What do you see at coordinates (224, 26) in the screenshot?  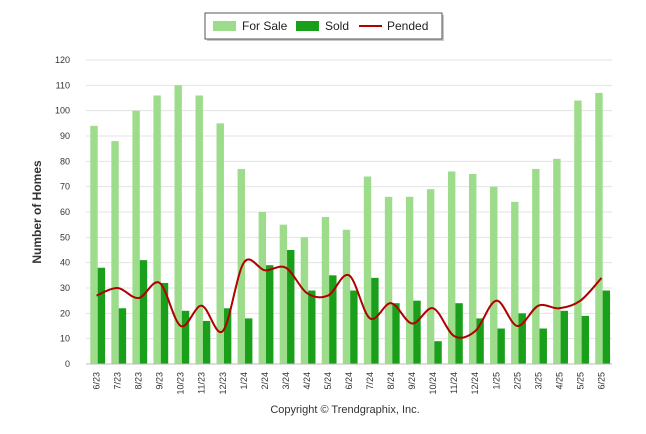 I see `legend-swatch-for-sale` at bounding box center [224, 26].